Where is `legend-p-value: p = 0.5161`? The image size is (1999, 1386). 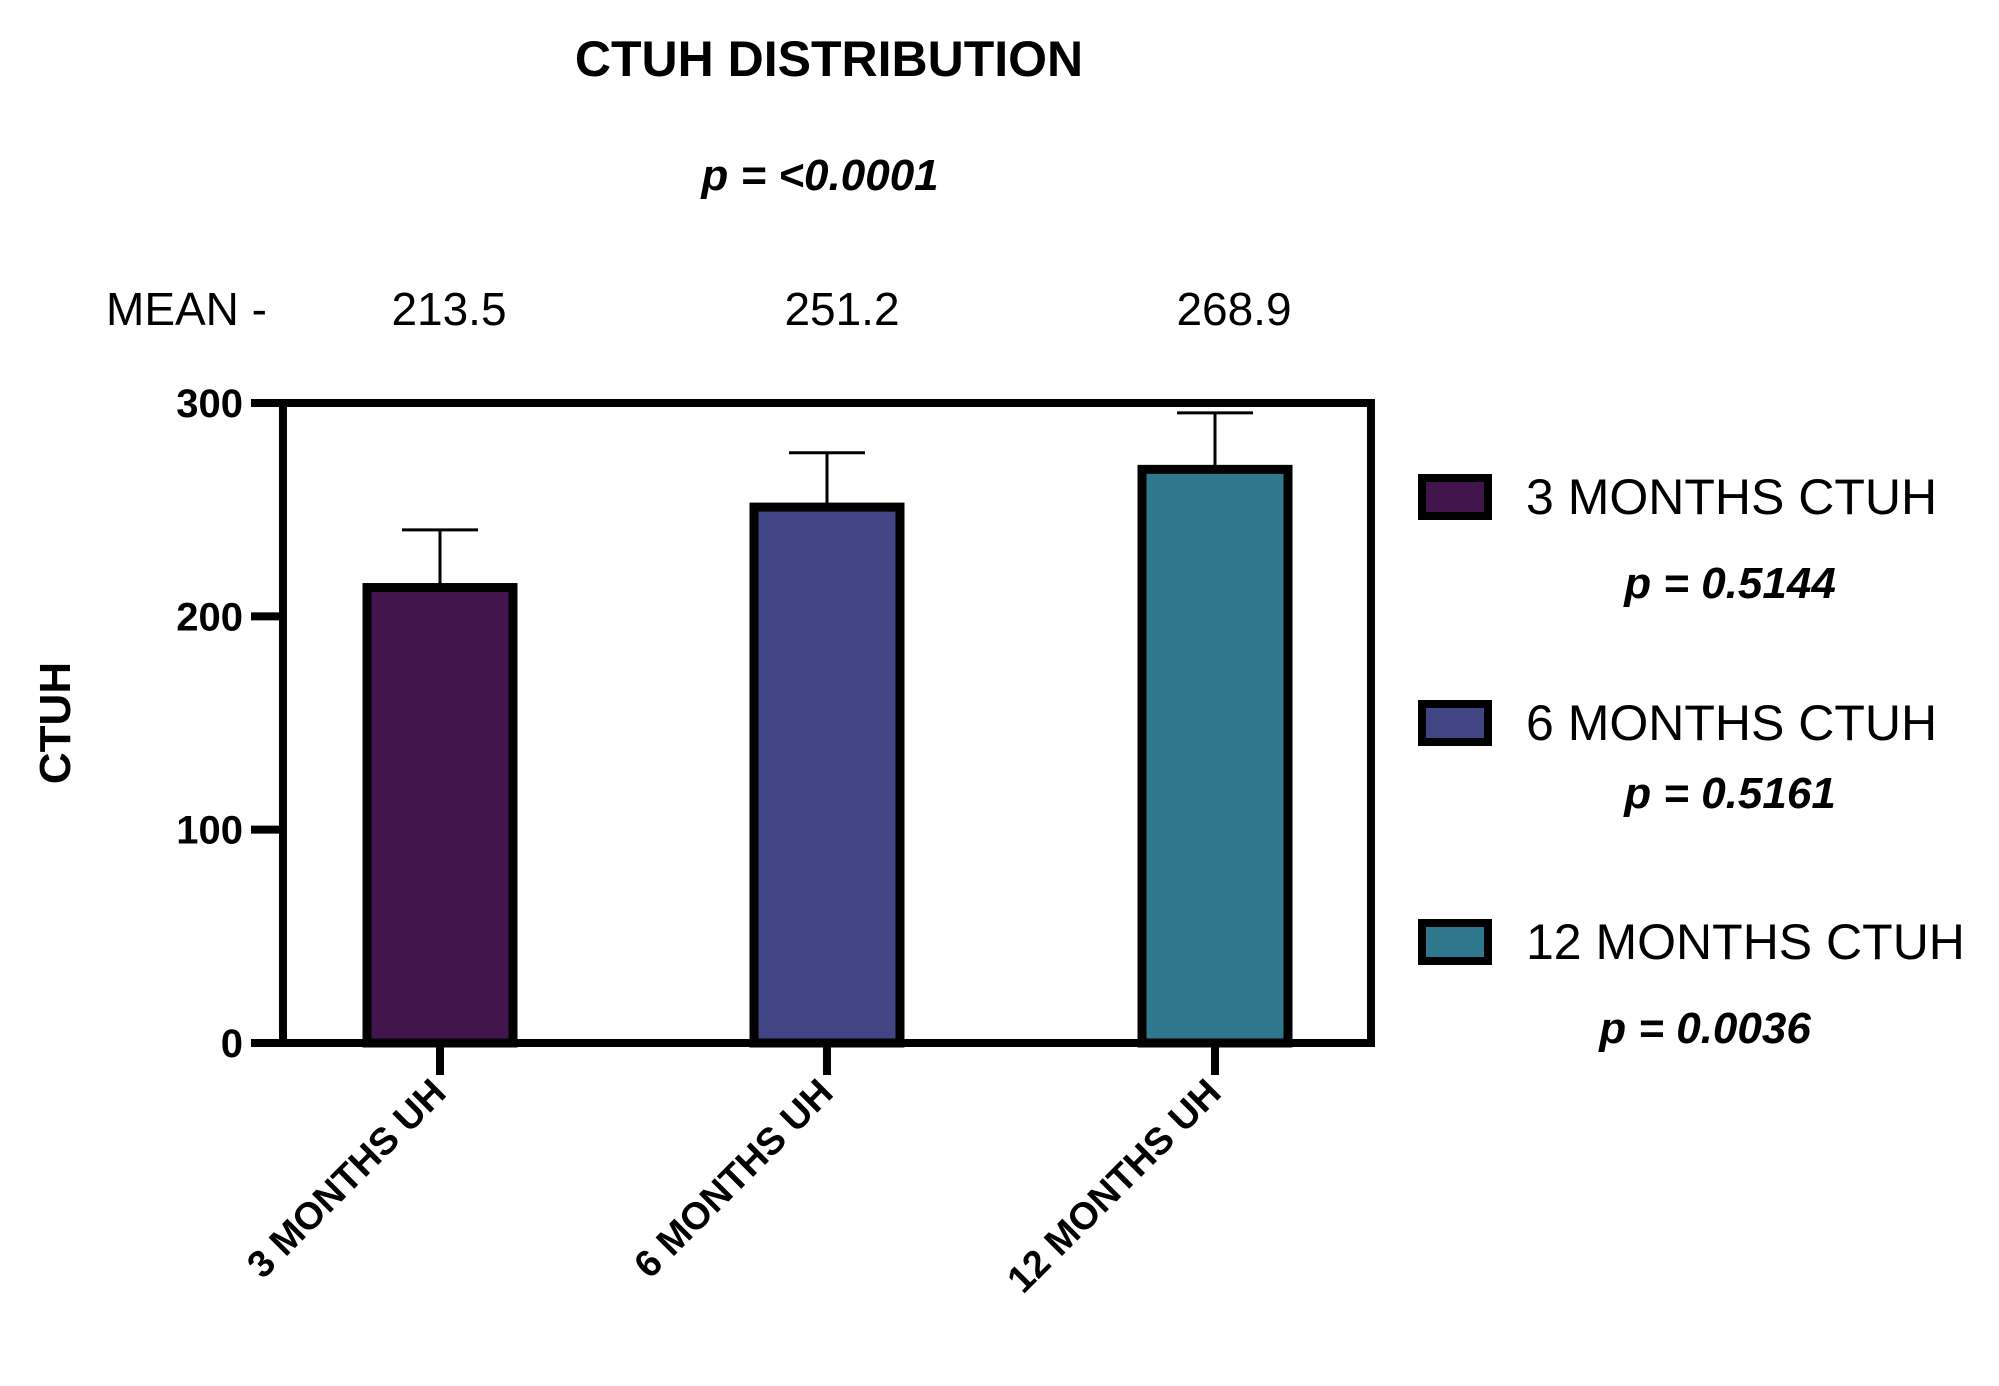 legend-p-value: p = 0.5161 is located at coordinates (1729, 793).